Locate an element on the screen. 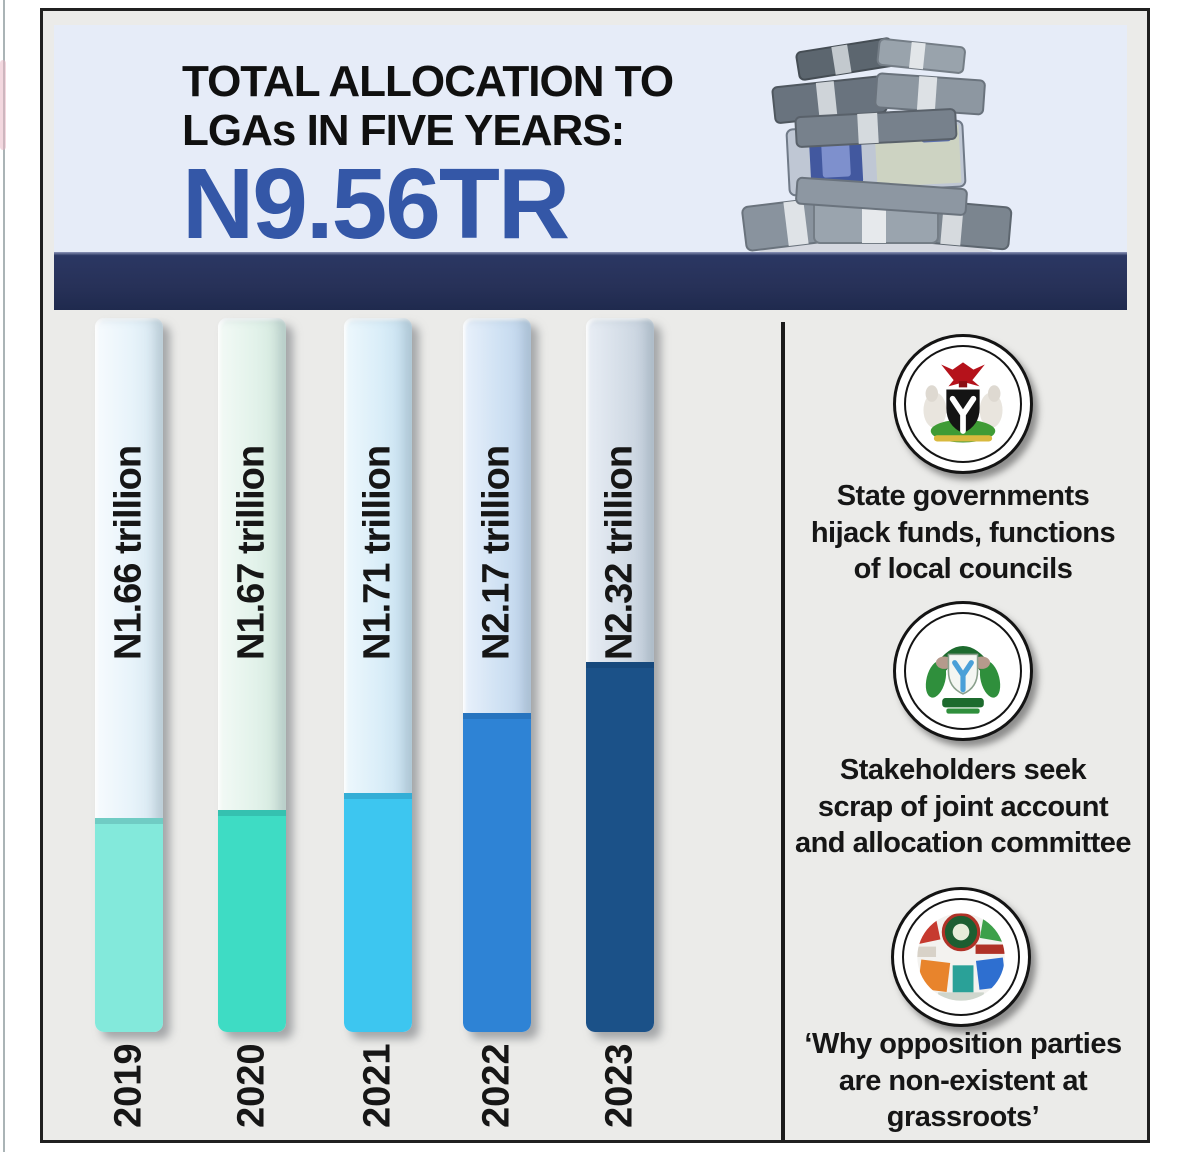 The height and width of the screenshot is (1152, 1201). bar-2021-value-label: N1.71 trillion is located at coordinates (377, 552).